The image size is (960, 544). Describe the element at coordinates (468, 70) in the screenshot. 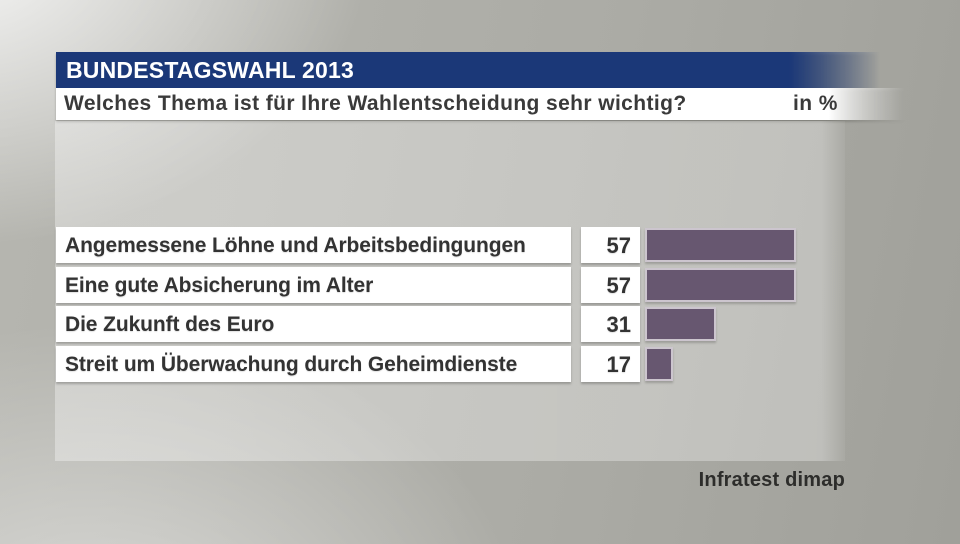

I see `title-bar: BUNDESTAGSWAHL 2013` at that location.